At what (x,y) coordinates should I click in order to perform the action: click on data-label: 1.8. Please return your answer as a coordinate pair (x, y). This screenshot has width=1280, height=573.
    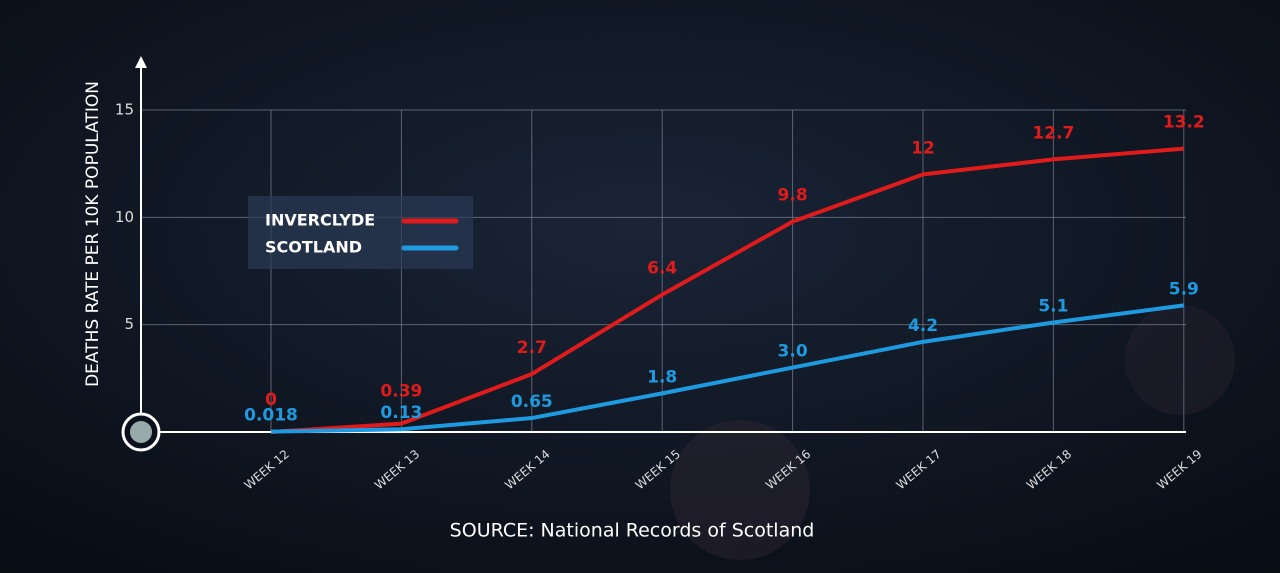
    Looking at the image, I should click on (662, 377).